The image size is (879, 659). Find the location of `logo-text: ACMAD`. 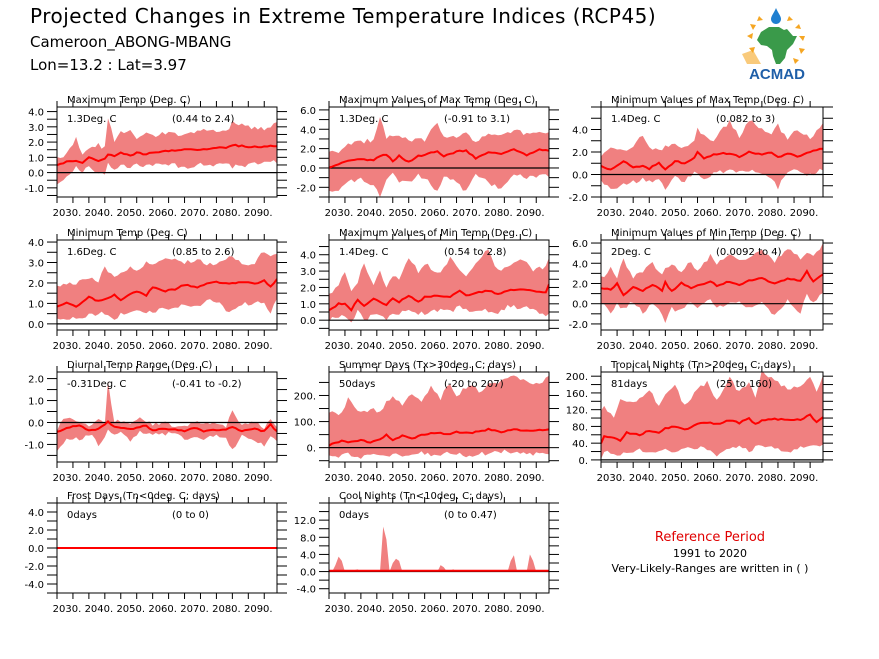

logo-text: ACMAD is located at coordinates (777, 74).